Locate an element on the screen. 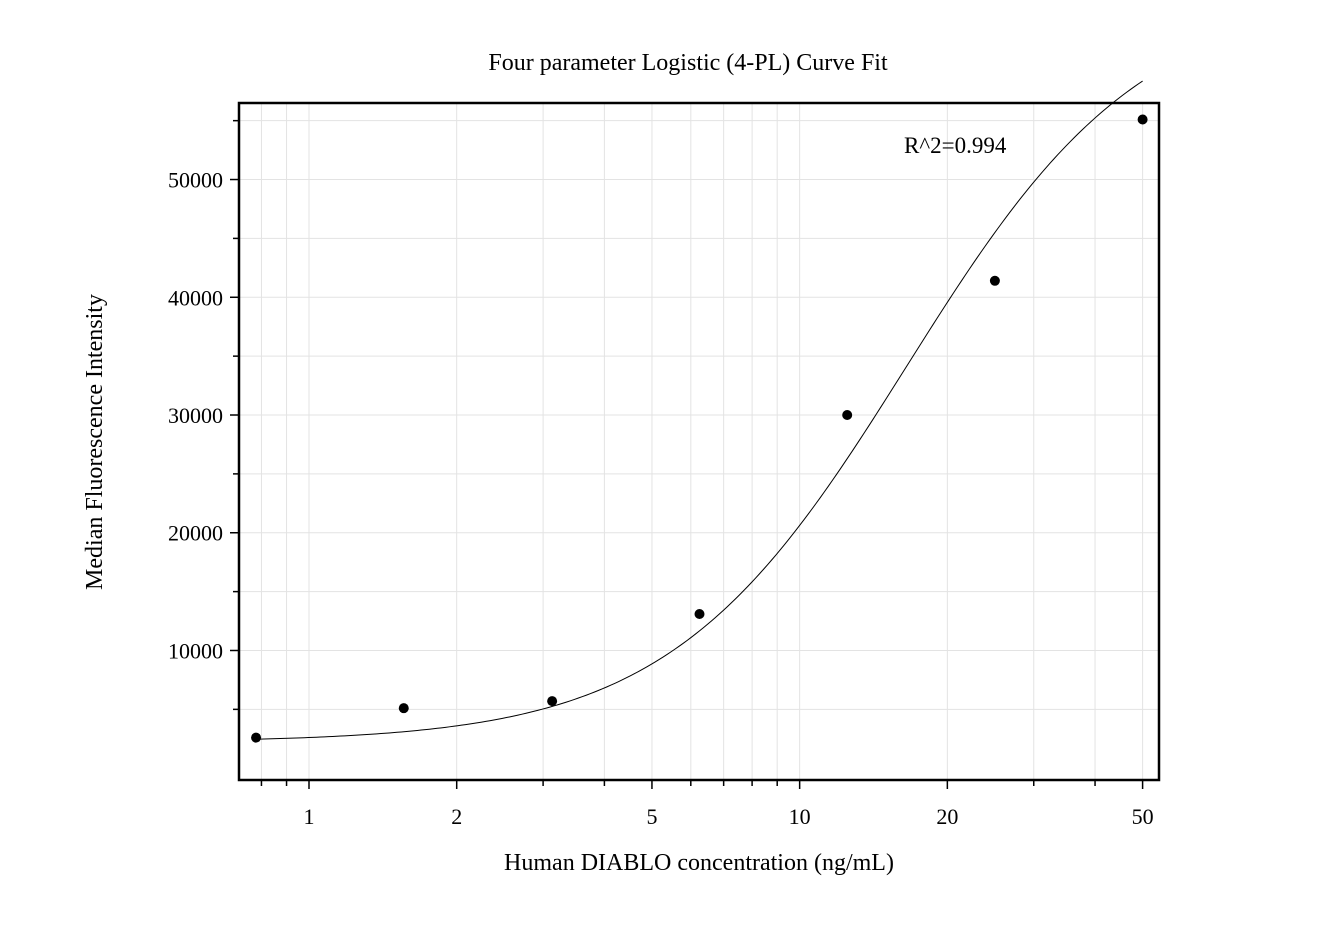 The width and height of the screenshot is (1338, 932). y-tick-label: 10000 is located at coordinates (195, 650).